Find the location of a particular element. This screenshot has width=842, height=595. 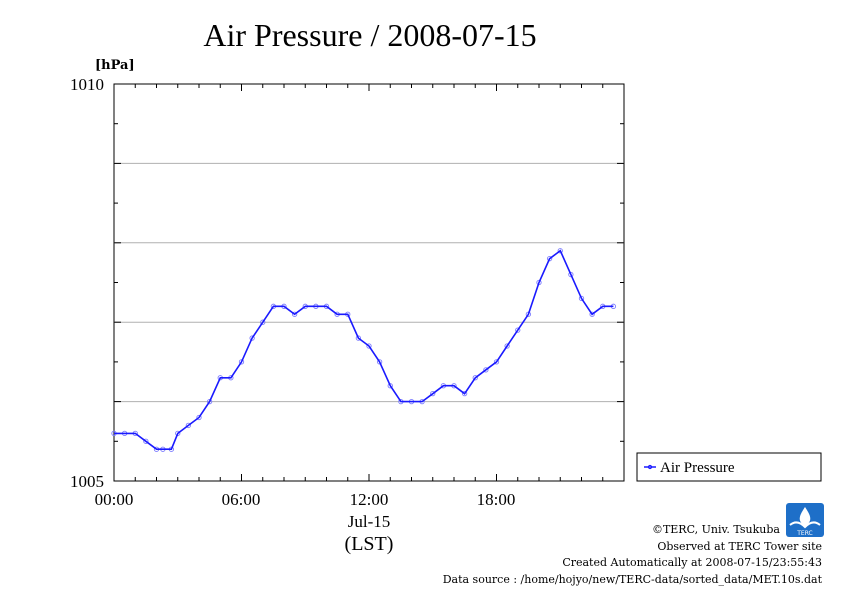

x-axis-label: Jul-15 is located at coordinates (369, 521).